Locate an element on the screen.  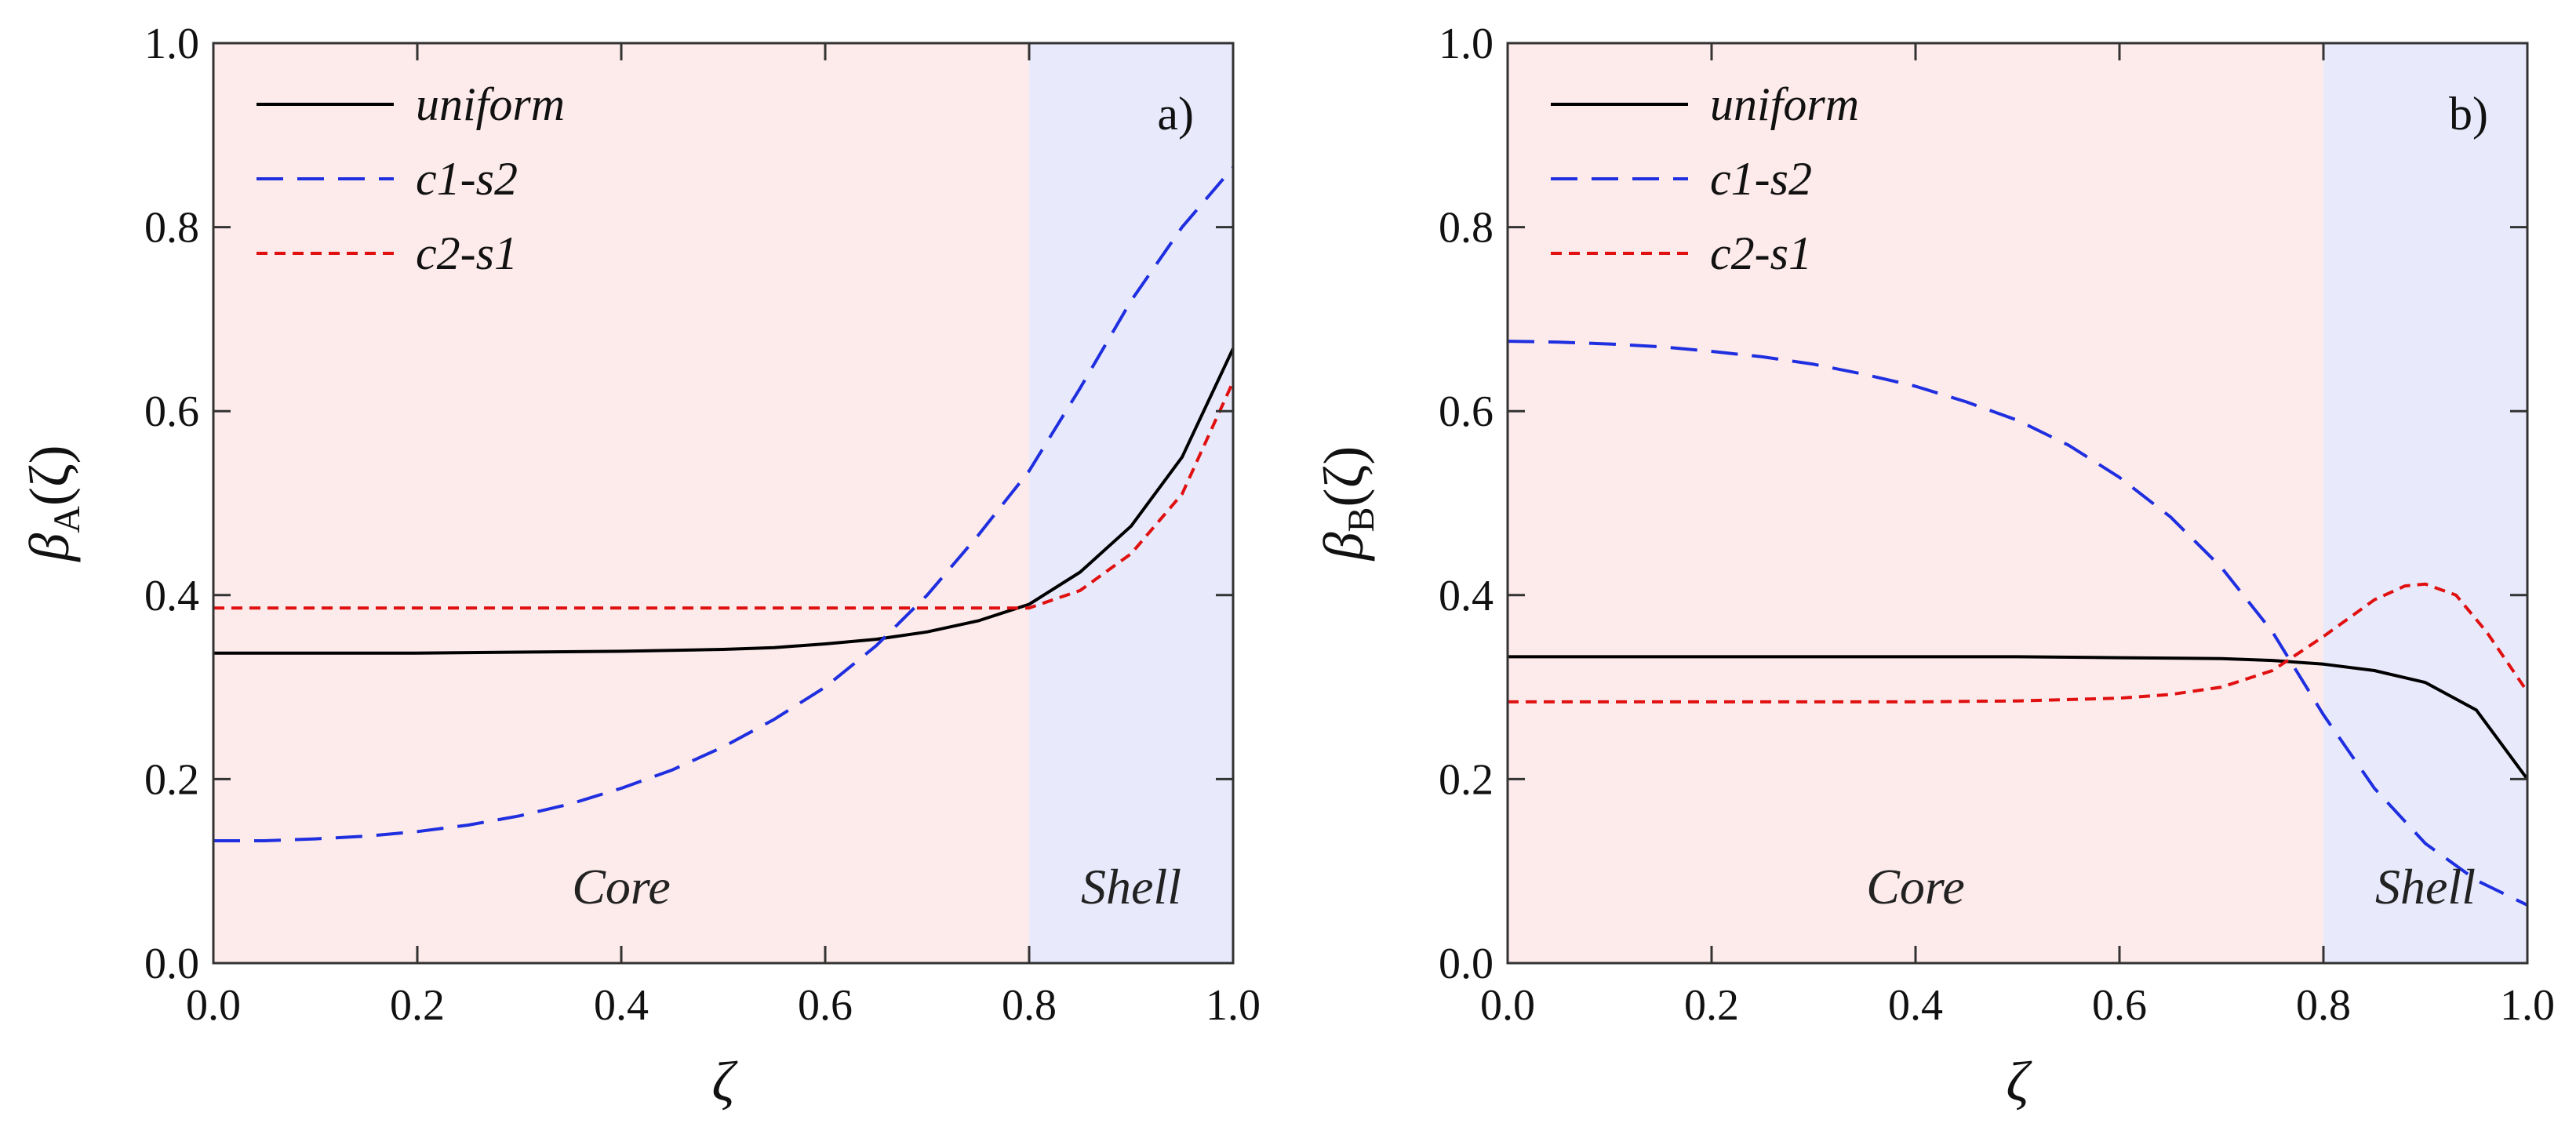
y-axis-title: βB(ζ) is located at coordinates (1347, 504).